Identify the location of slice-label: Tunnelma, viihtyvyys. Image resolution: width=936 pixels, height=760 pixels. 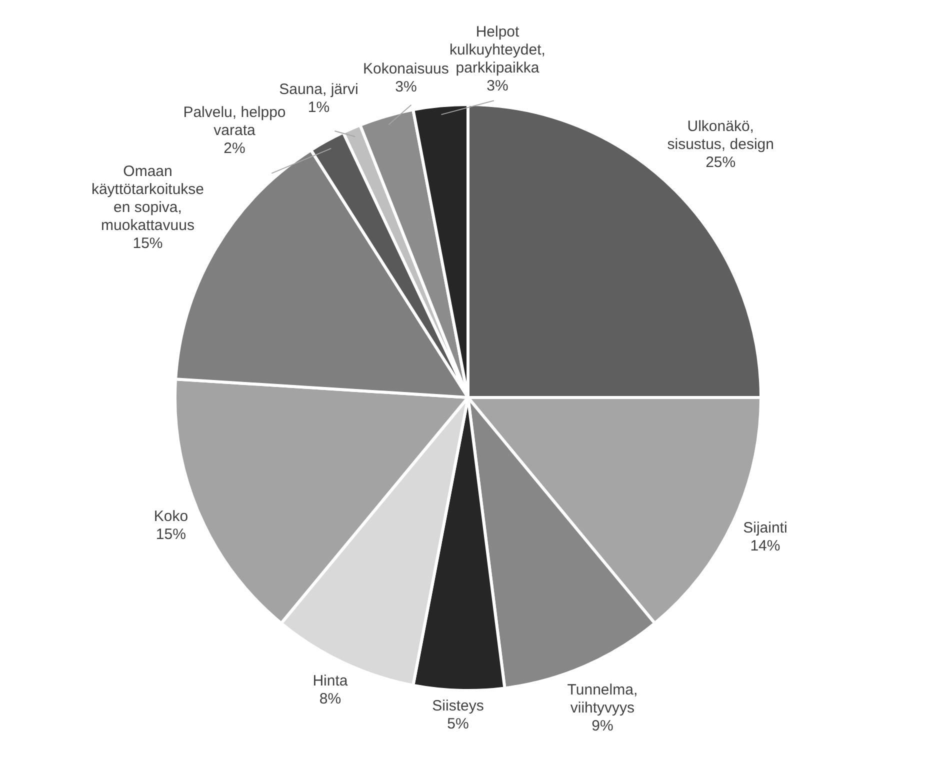
(602, 698).